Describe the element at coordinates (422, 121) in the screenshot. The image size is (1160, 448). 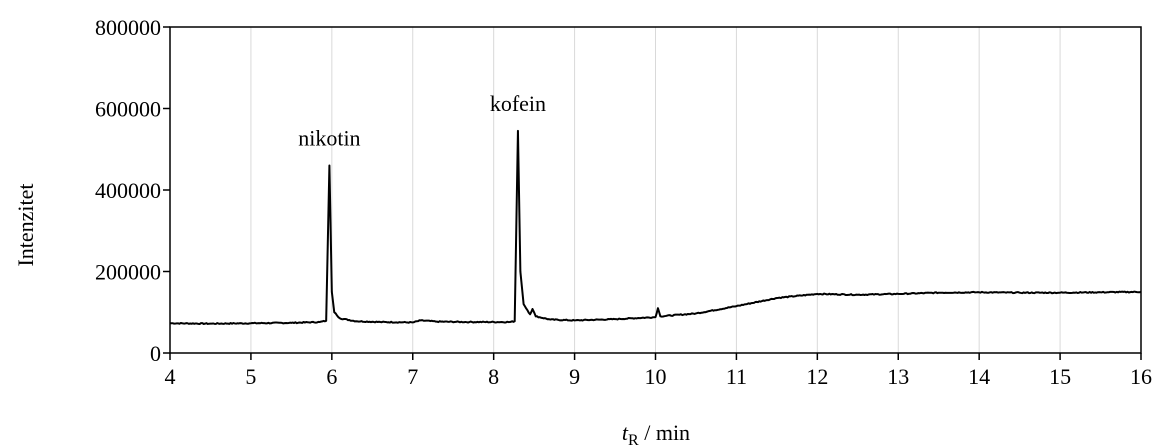
I see `peak-annotations: nikotin kofein` at that location.